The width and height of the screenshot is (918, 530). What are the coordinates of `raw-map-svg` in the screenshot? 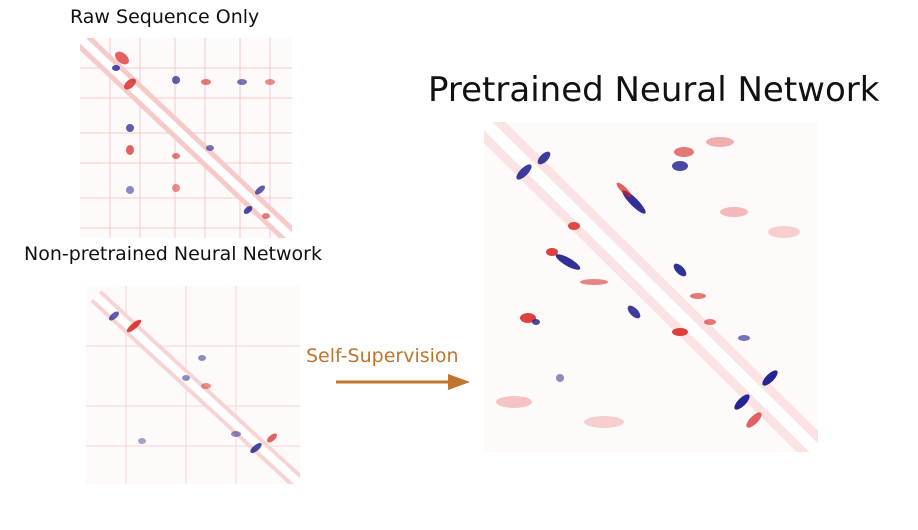 It's located at (186, 138).